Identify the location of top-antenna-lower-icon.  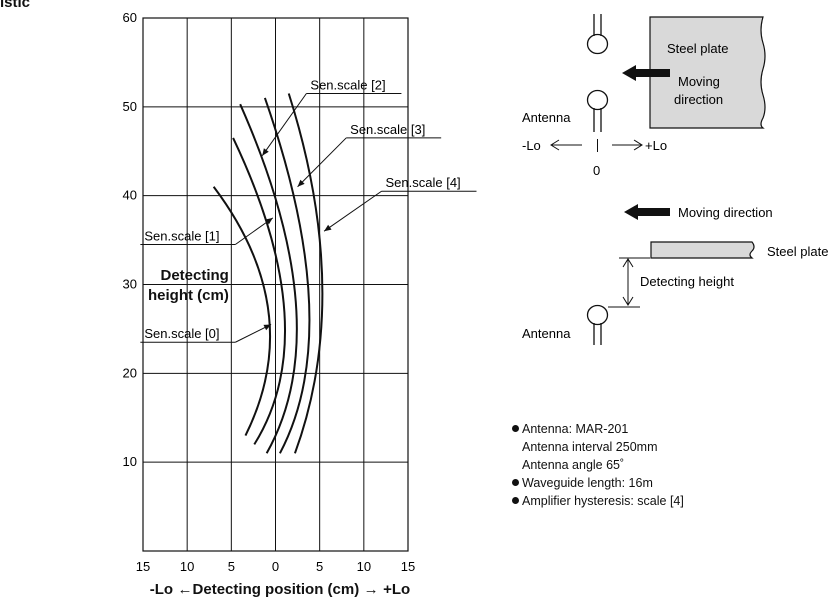
(597, 110).